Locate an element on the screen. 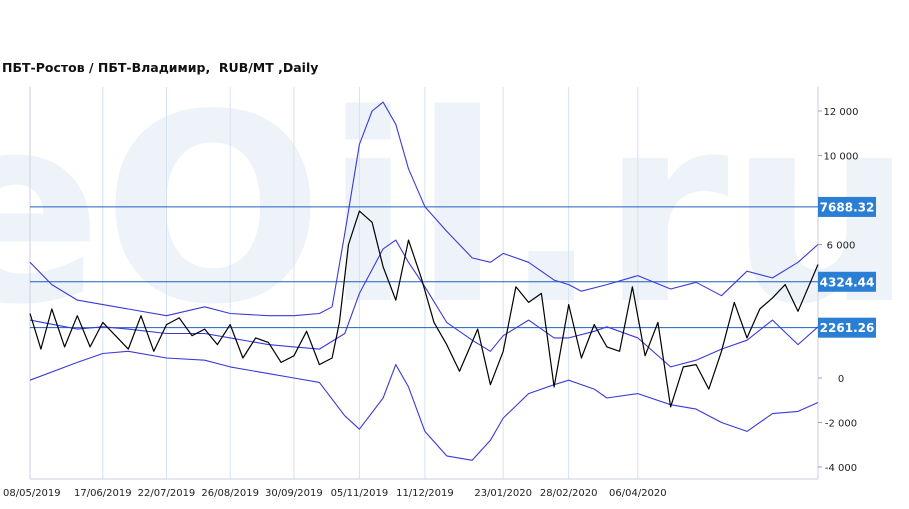 The width and height of the screenshot is (909, 509). x-tick-label: 06/04/2020 is located at coordinates (638, 493).